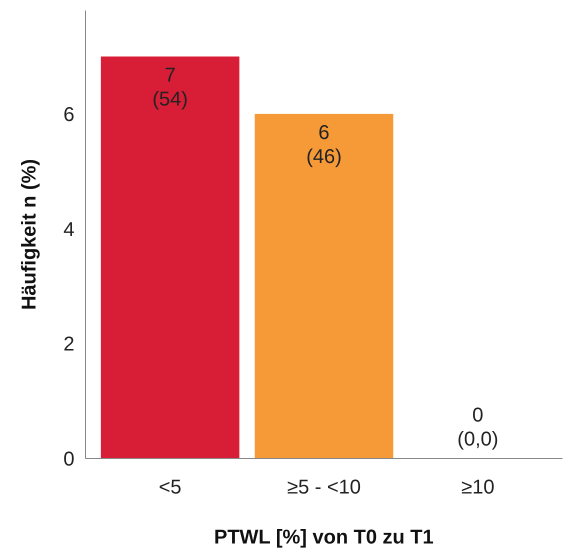 The width and height of the screenshot is (572, 551). What do you see at coordinates (68, 115) in the screenshot?
I see `y-tick-label: 6` at bounding box center [68, 115].